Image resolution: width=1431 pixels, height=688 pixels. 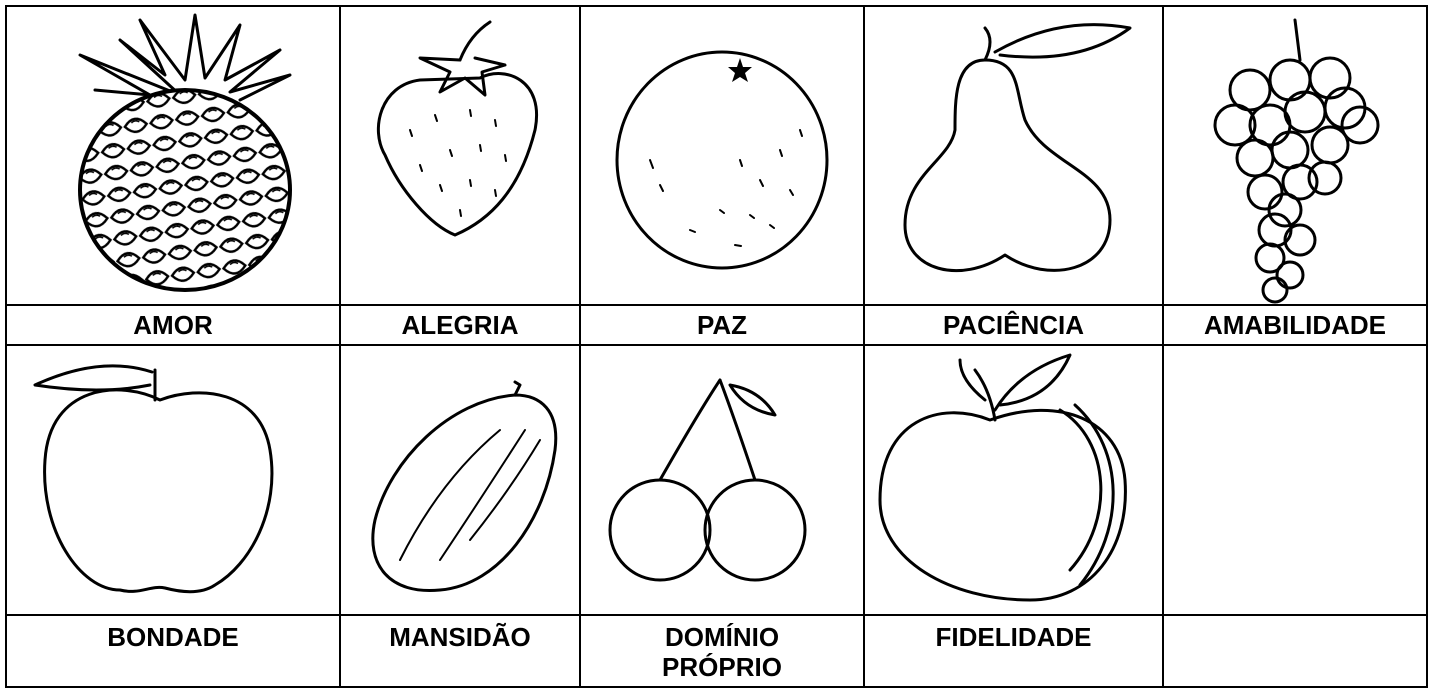 I want to click on apple-drawing, so click(x=153, y=479).